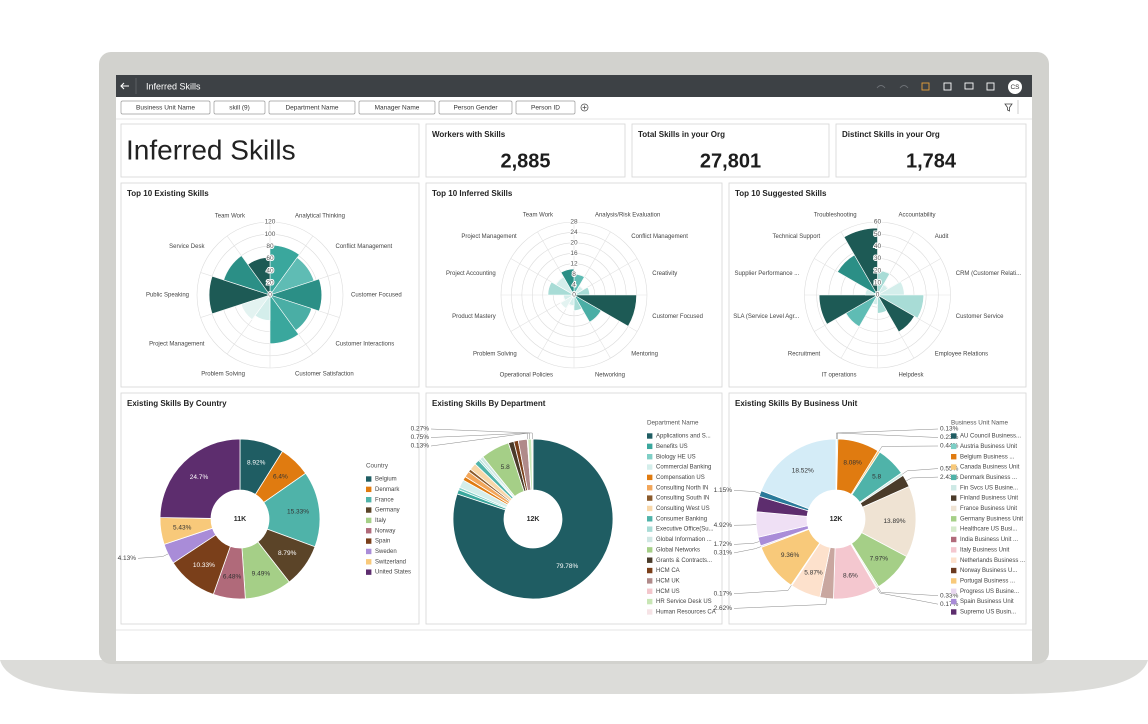  Describe the element at coordinates (672, 447) in the screenshot. I see `legend-label: Benefits US` at that location.